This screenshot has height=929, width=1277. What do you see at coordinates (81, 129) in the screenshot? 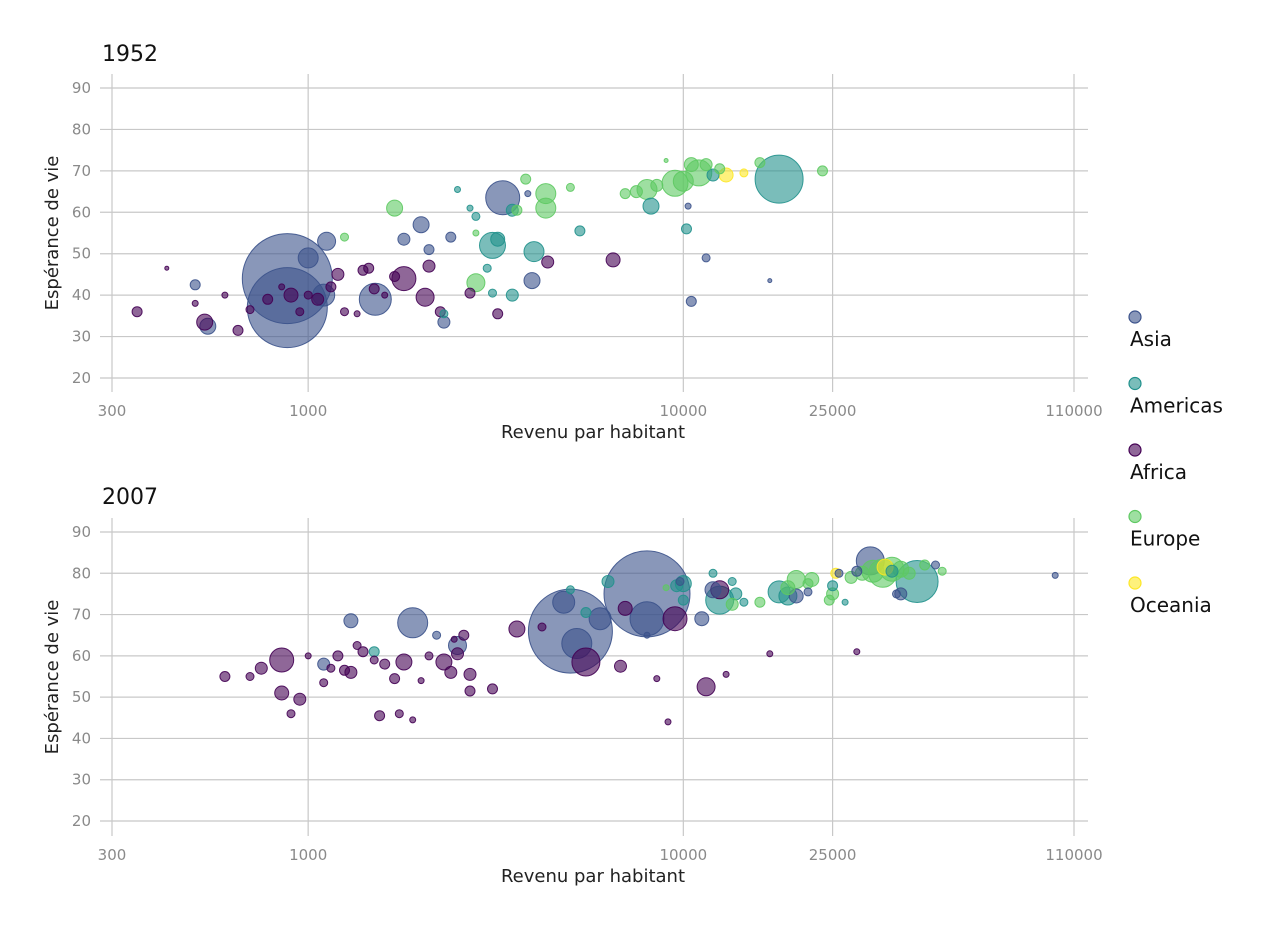
I see `y-tick-label: 80` at bounding box center [81, 129].